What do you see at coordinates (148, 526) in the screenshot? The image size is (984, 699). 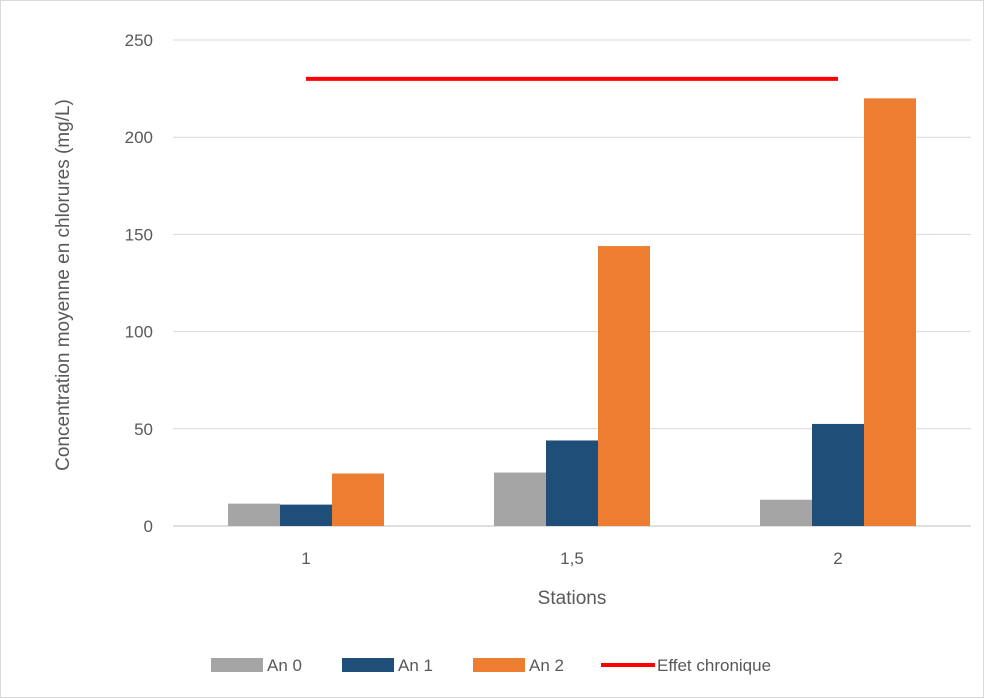 I see `y-tick-label: 0` at bounding box center [148, 526].